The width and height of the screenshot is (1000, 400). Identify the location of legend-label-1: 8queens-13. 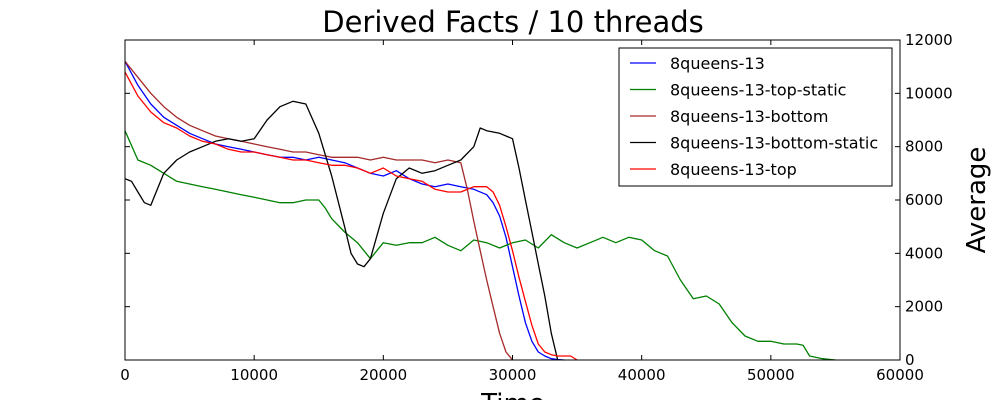
(717, 63).